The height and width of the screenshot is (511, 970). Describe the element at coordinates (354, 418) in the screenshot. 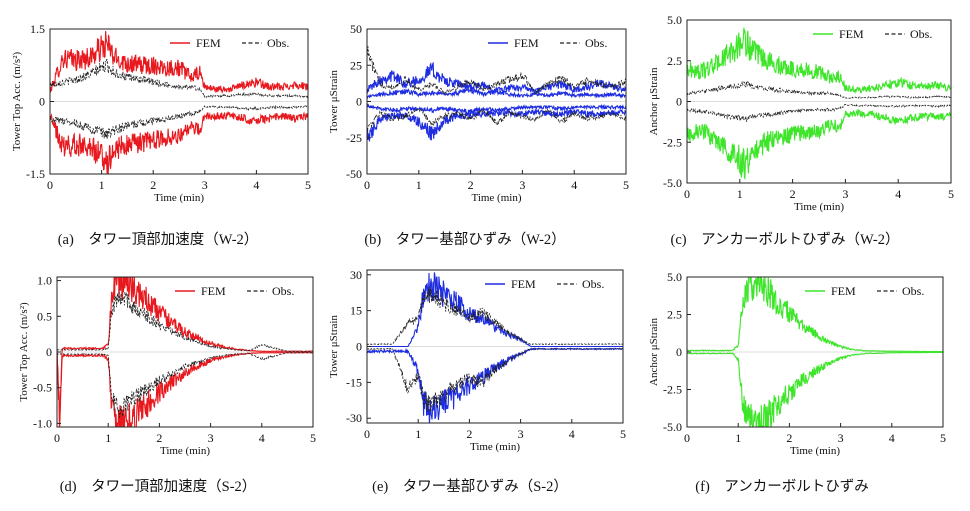

I see `y-tick-label: -30` at that location.